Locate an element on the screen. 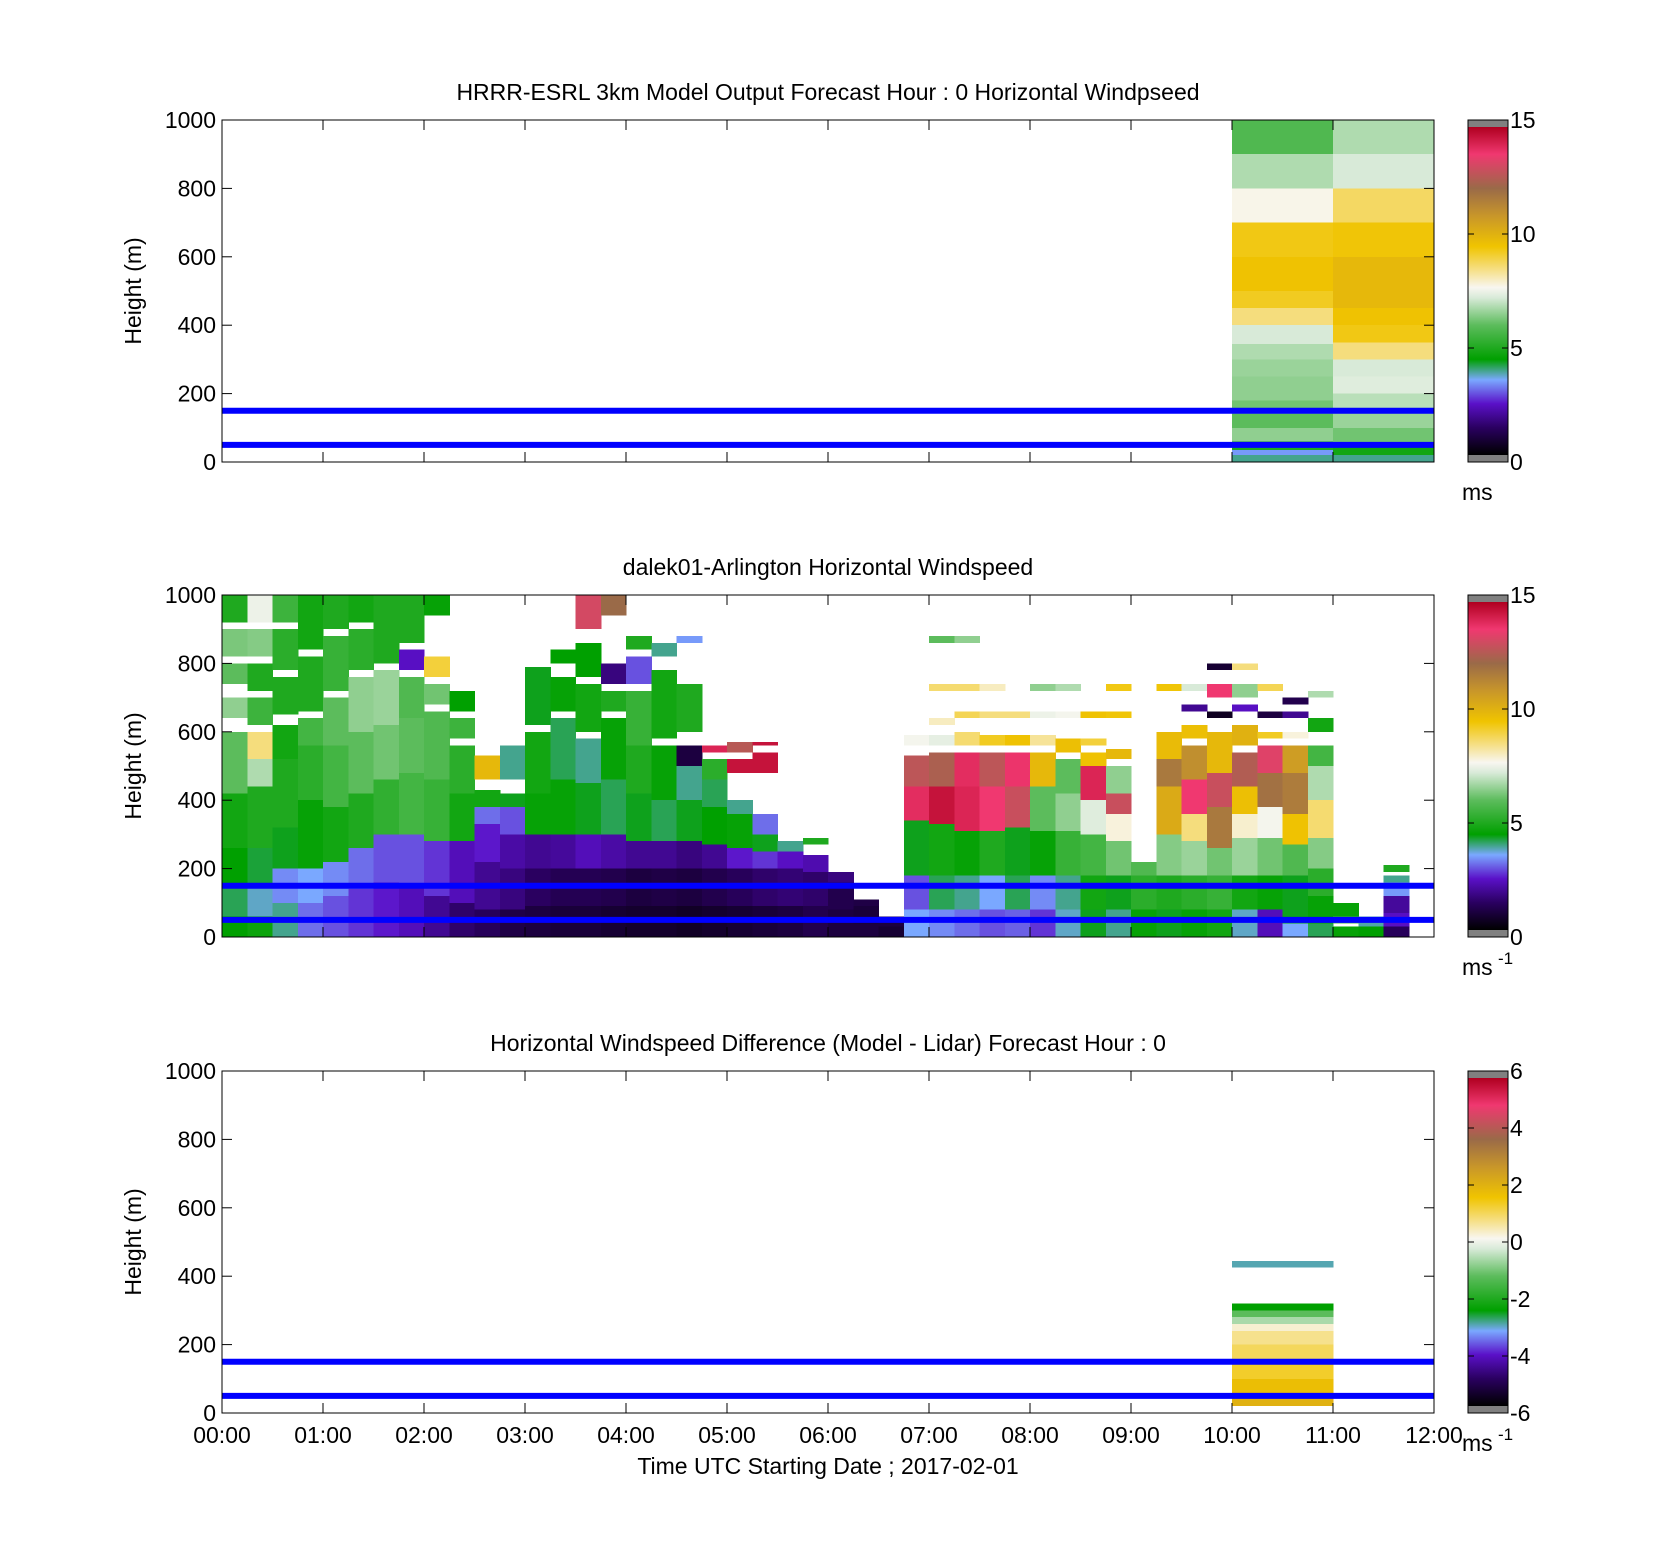  y-tick-label: 1000 is located at coordinates (190, 595).